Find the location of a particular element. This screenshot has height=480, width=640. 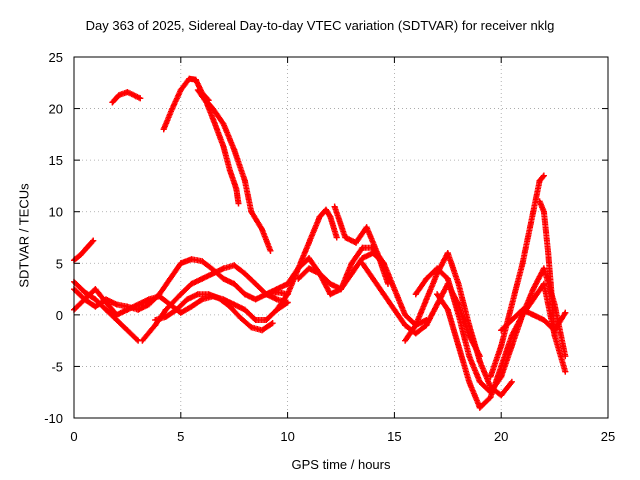

y-tick-label: 25 is located at coordinates (56, 57).